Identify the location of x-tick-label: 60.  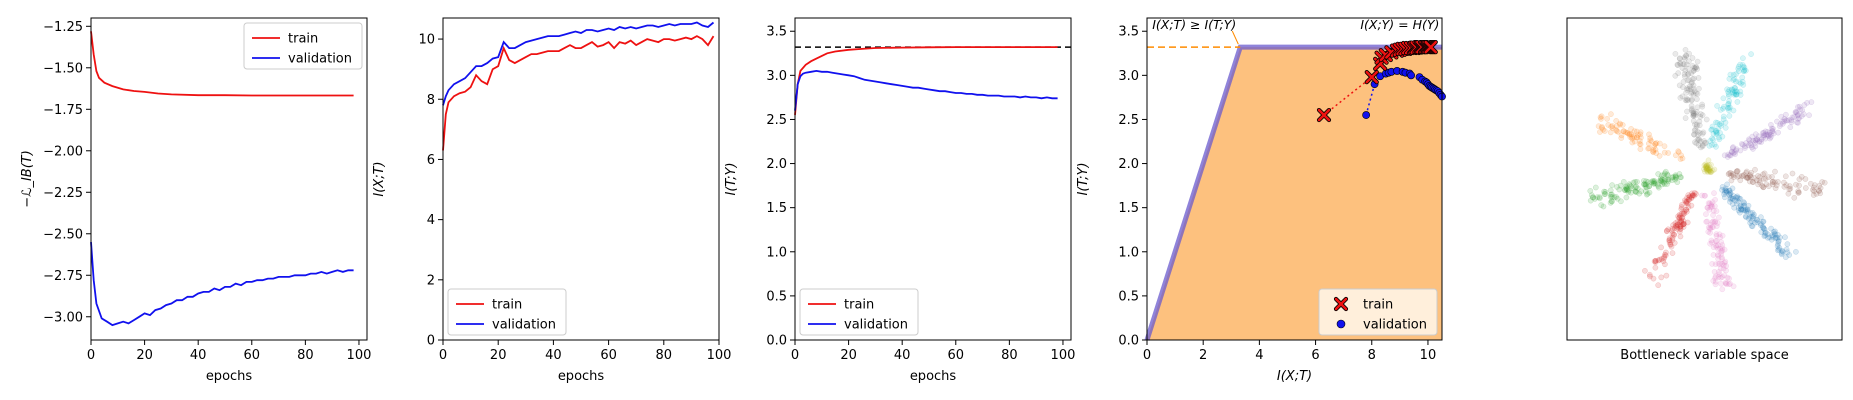
(252, 355).